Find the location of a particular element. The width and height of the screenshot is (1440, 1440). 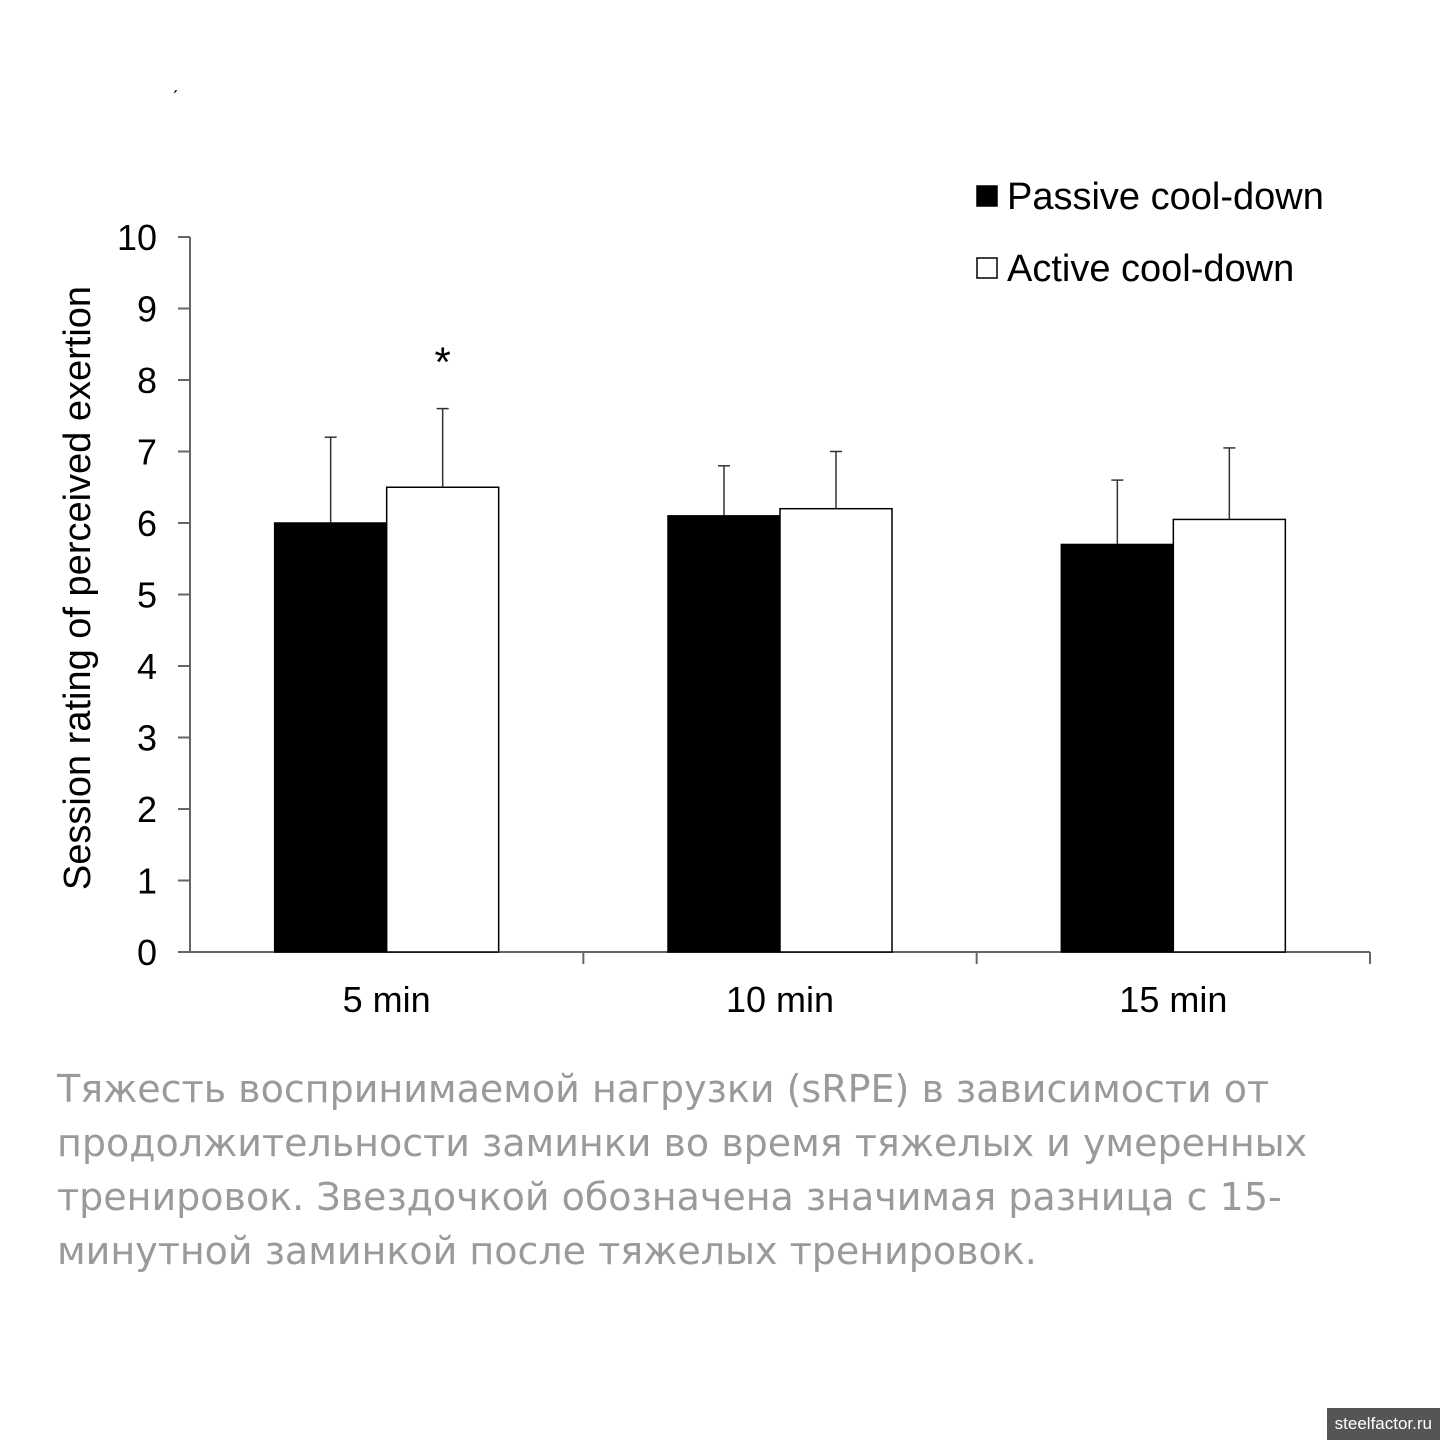

legend-label: Passive cool-down is located at coordinates (1165, 197).